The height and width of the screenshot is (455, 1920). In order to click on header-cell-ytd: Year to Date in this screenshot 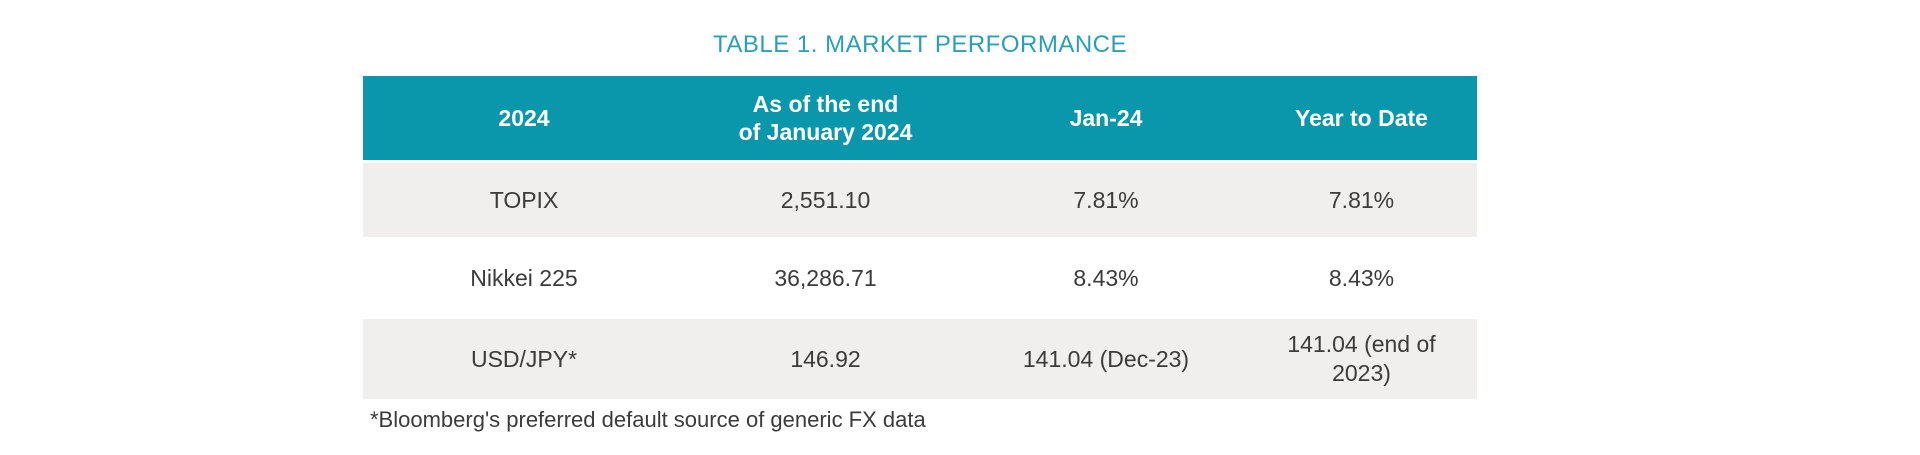, I will do `click(1361, 118)`.